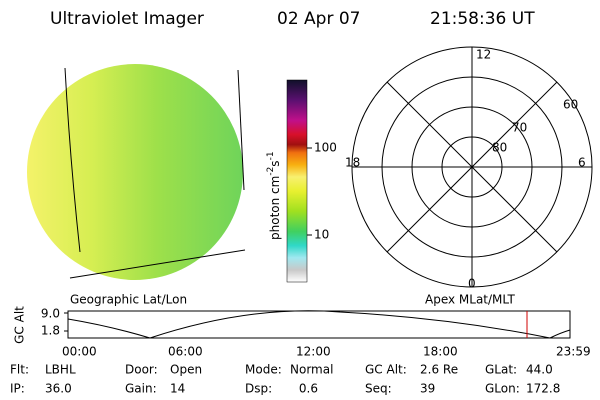 This screenshot has width=600, height=400. What do you see at coordinates (127, 19) in the screenshot?
I see `title: Ultraviolet Imager` at bounding box center [127, 19].